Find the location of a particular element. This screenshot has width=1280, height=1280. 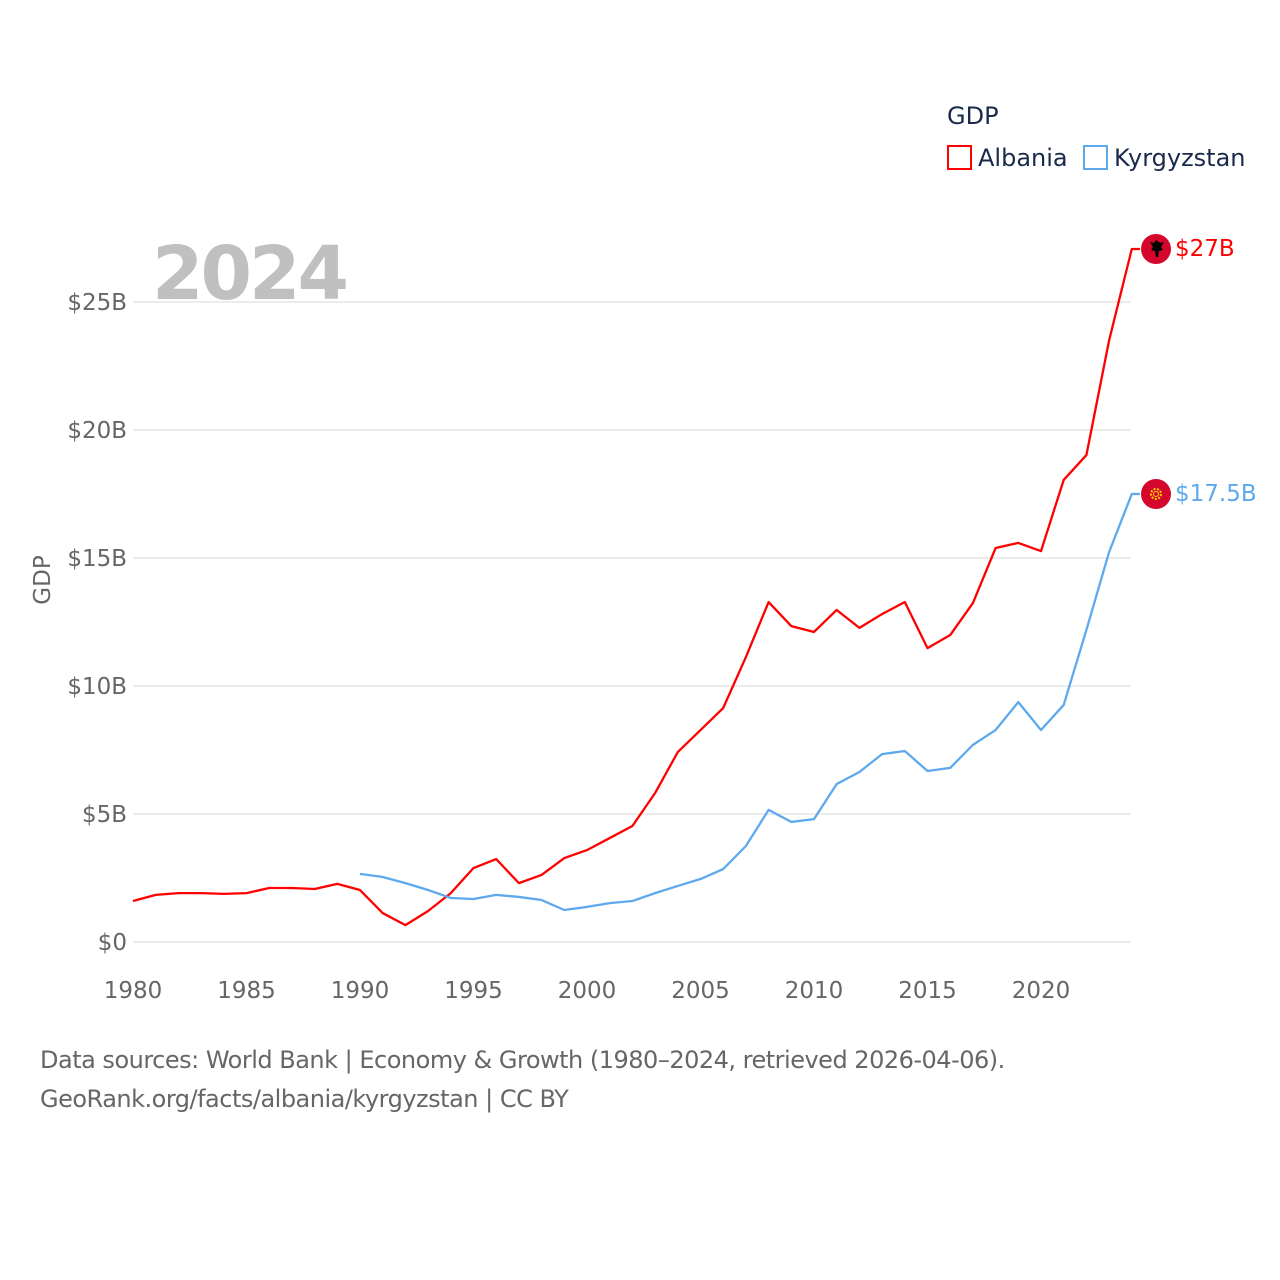

x-tick-label: 1995 is located at coordinates (473, 991).